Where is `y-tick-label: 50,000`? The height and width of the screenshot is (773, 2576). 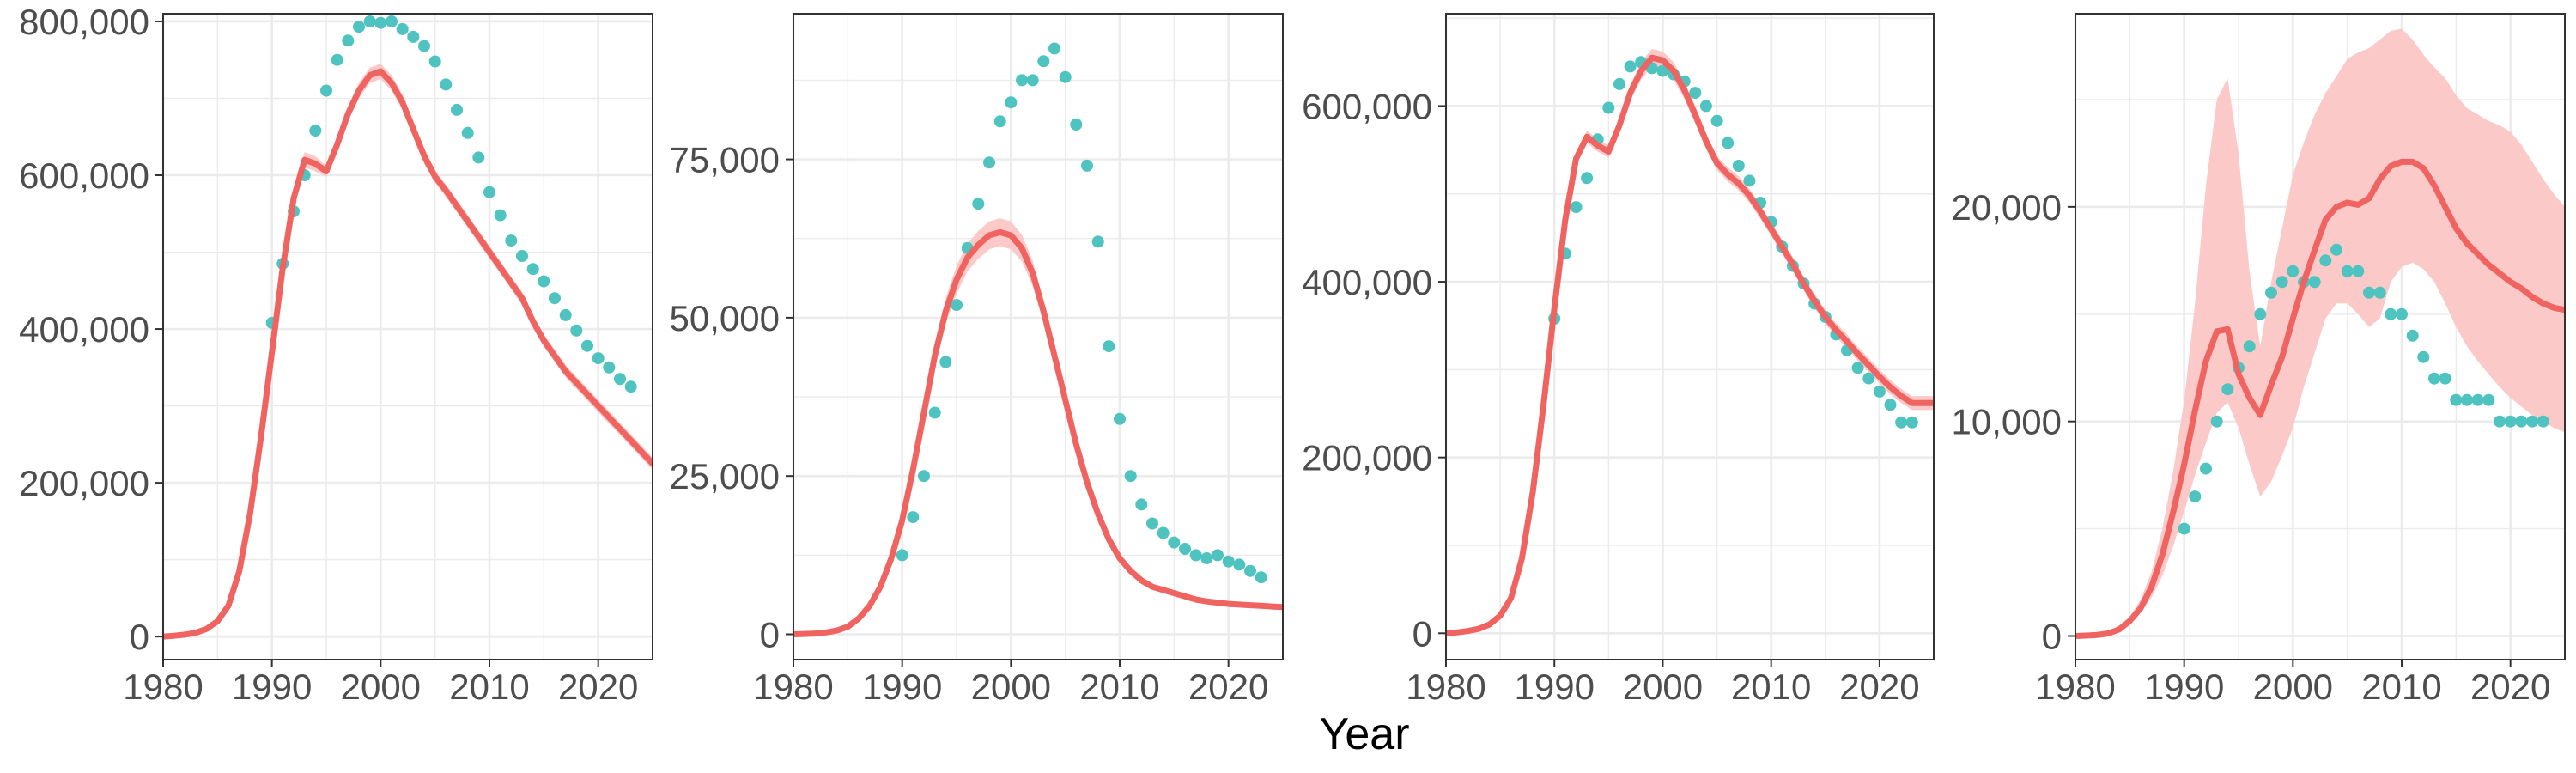
y-tick-label: 50,000 is located at coordinates (725, 318).